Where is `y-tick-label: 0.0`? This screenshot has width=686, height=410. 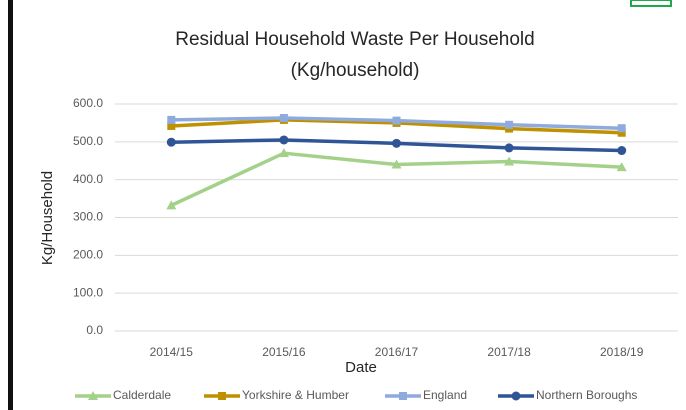
y-tick-label: 0.0 is located at coordinates (94, 330).